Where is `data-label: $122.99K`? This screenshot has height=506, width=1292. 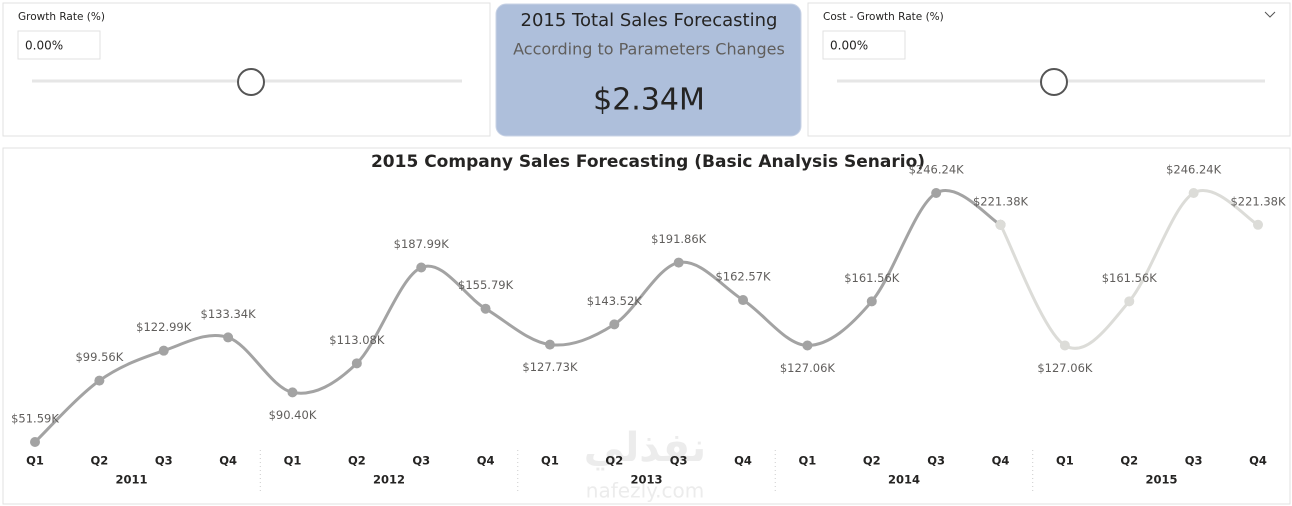
data-label: $122.99K is located at coordinates (164, 327).